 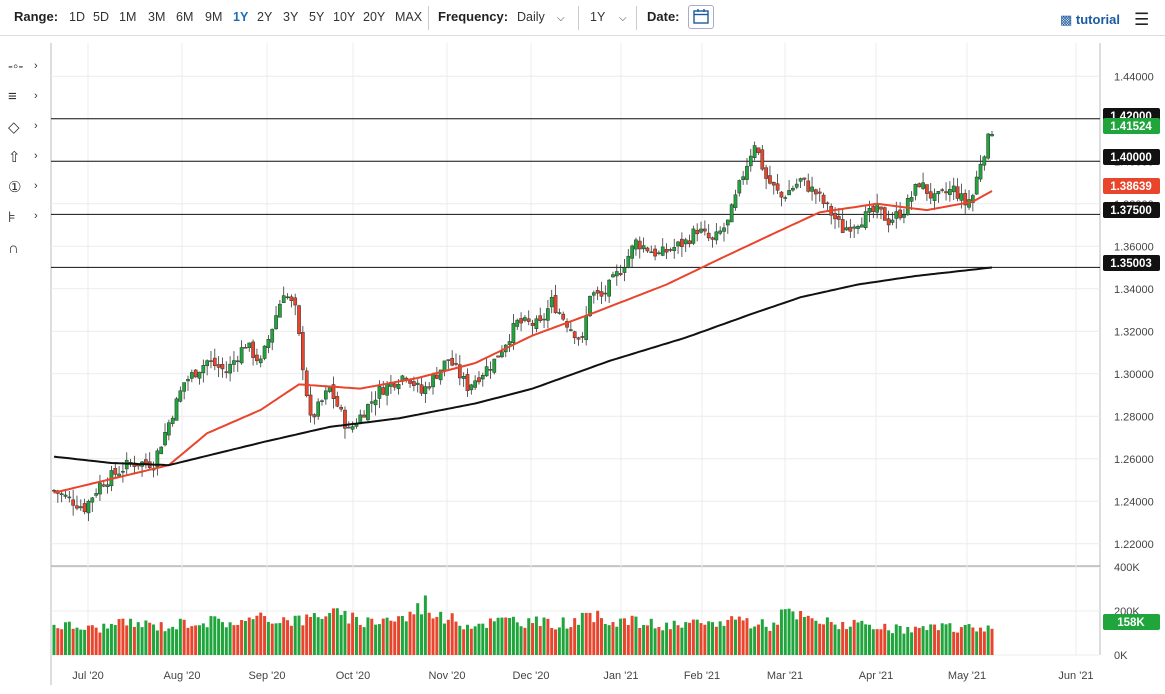 I want to click on calendar-icon, so click(x=701, y=17).